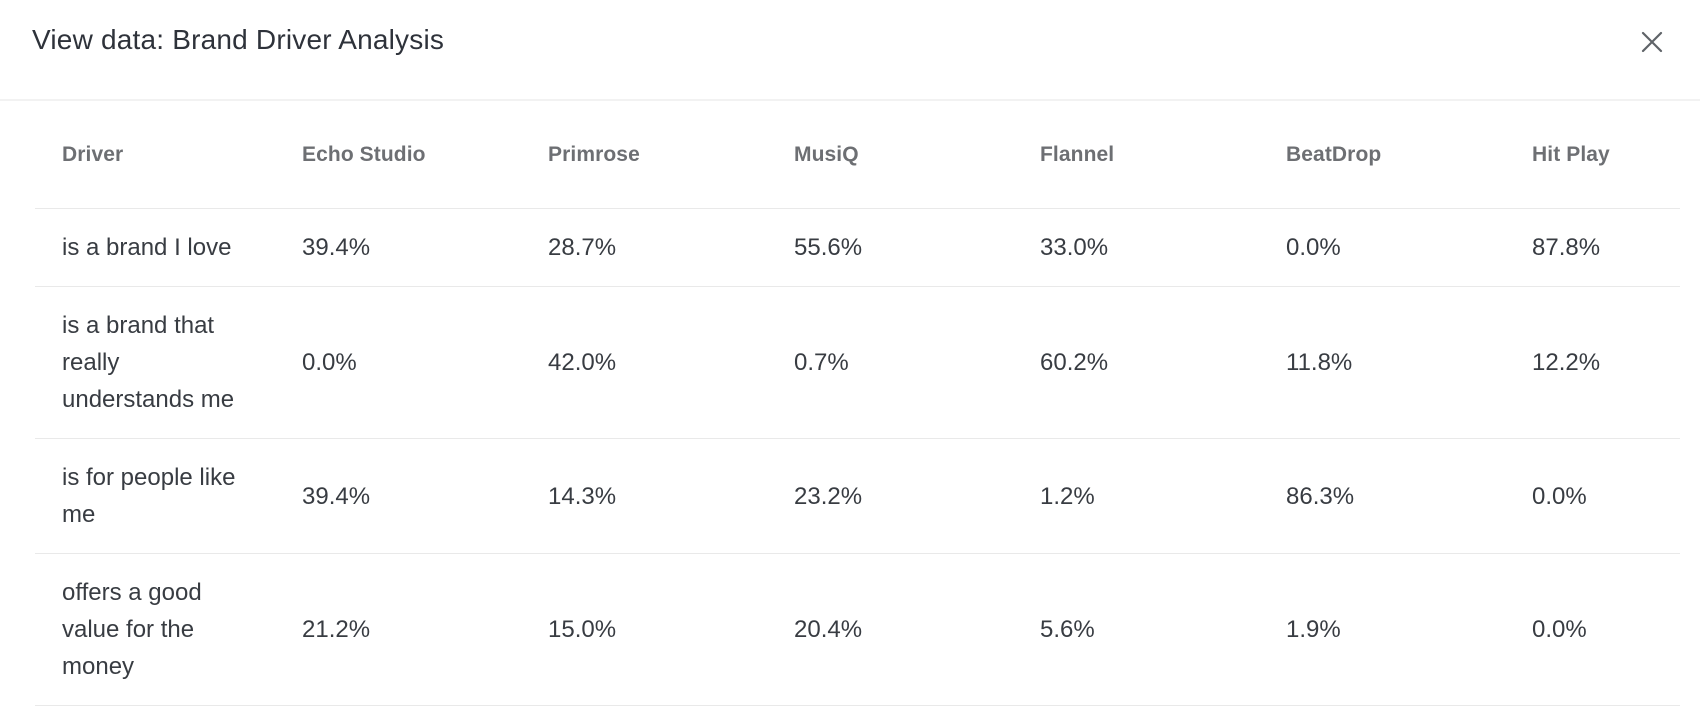 The width and height of the screenshot is (1700, 706). I want to click on table-cell: 0.7%, so click(890, 362).